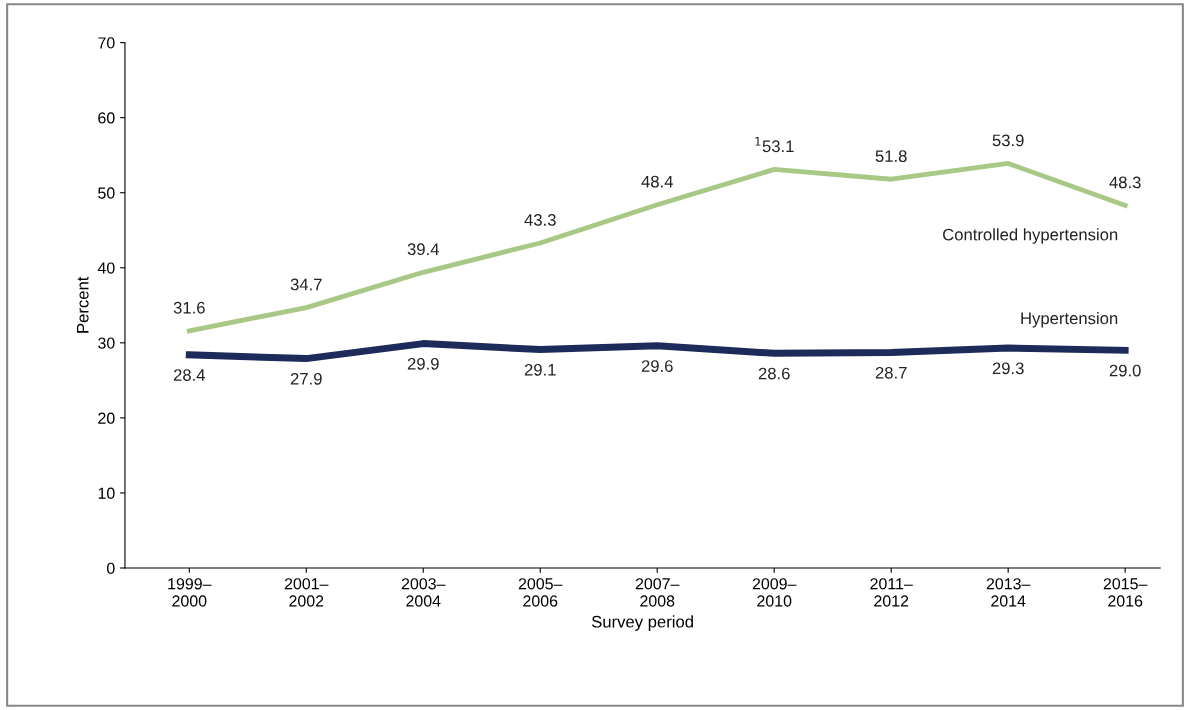  Describe the element at coordinates (189, 375) in the screenshot. I see `data-label: 28.4` at that location.